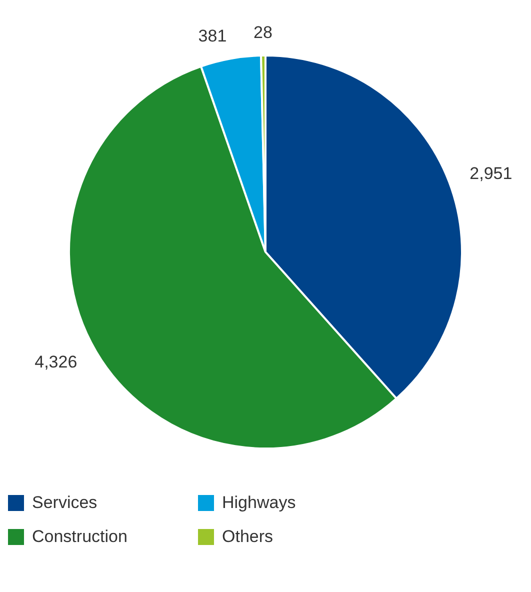 This screenshot has width=531, height=592. I want to click on legend-label: Services, so click(65, 503).